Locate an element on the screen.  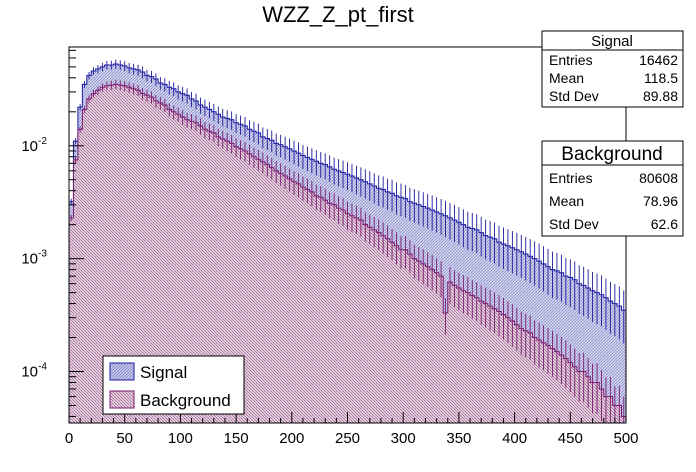
x-tick-label: 250 is located at coordinates (347, 438).